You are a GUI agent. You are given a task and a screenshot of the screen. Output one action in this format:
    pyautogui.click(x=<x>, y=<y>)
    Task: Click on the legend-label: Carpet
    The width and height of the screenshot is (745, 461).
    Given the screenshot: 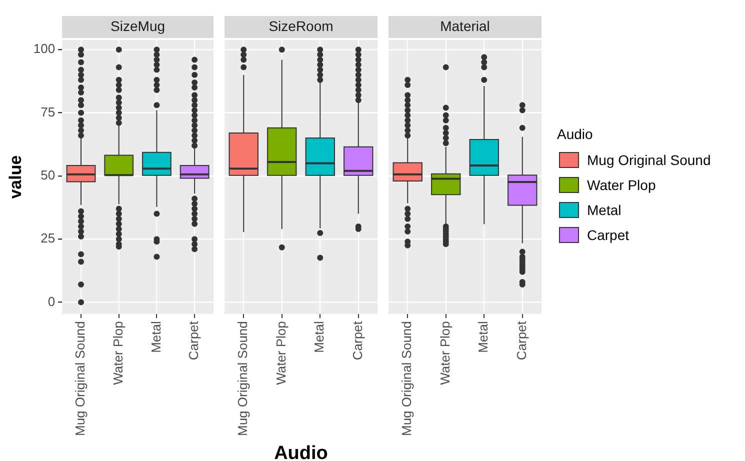 What is the action you would take?
    pyautogui.click(x=608, y=235)
    